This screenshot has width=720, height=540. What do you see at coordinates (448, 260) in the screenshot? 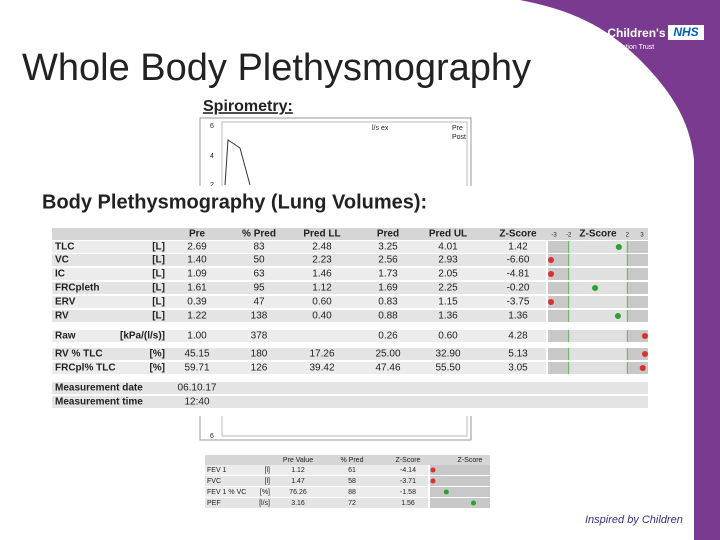
I see `cell: 2.93` at bounding box center [448, 260].